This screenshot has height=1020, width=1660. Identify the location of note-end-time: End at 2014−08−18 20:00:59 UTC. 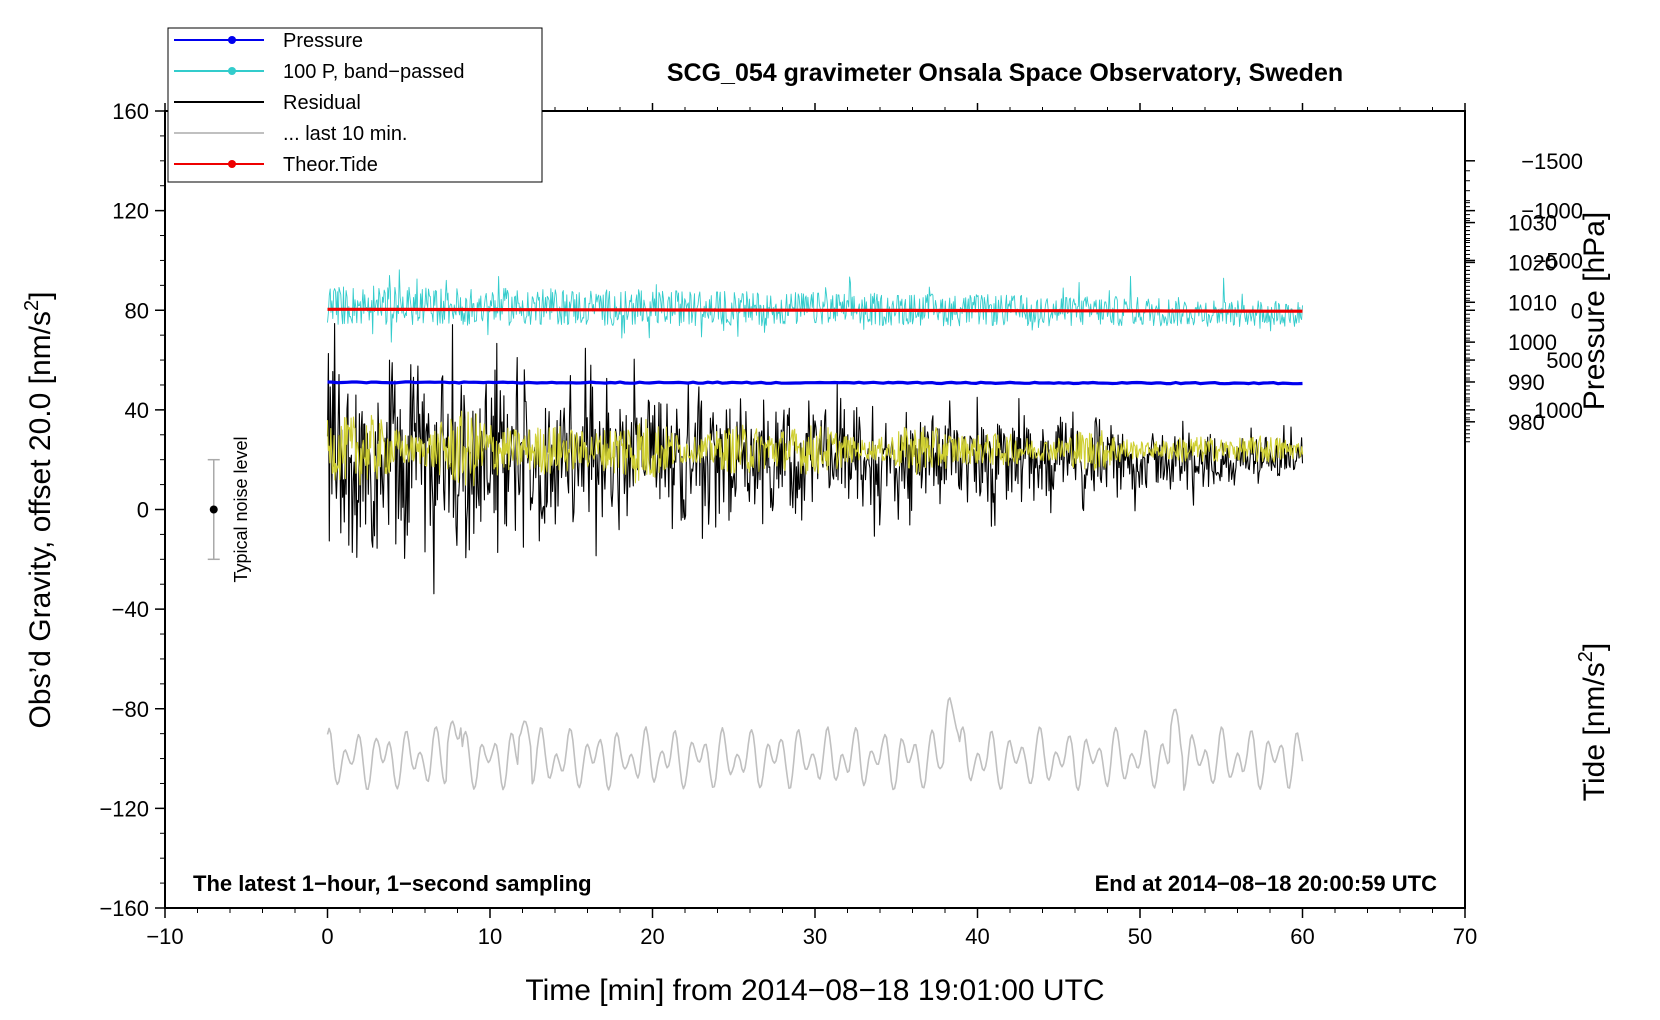
(1266, 883).